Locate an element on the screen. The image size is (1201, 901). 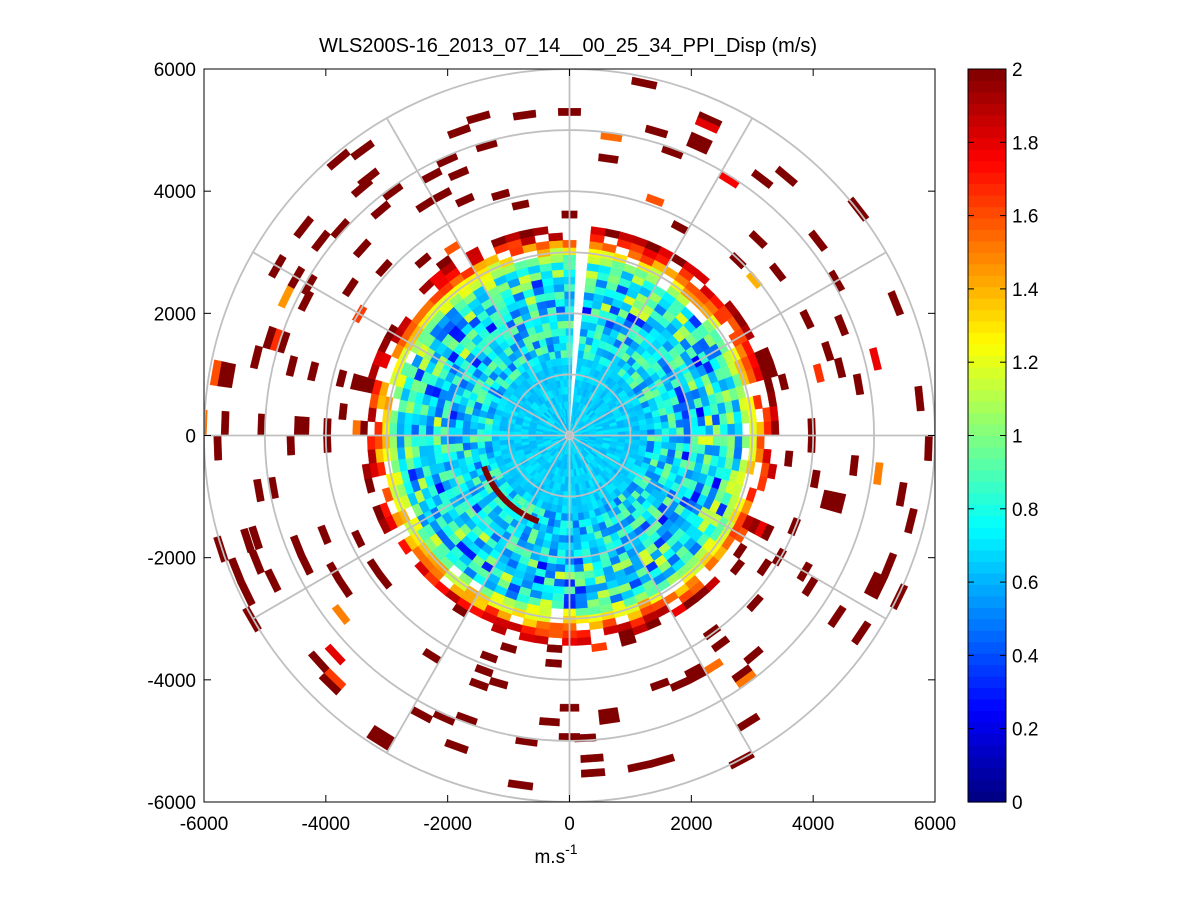
colorbar-tick-label: 1 is located at coordinates (1017, 437).